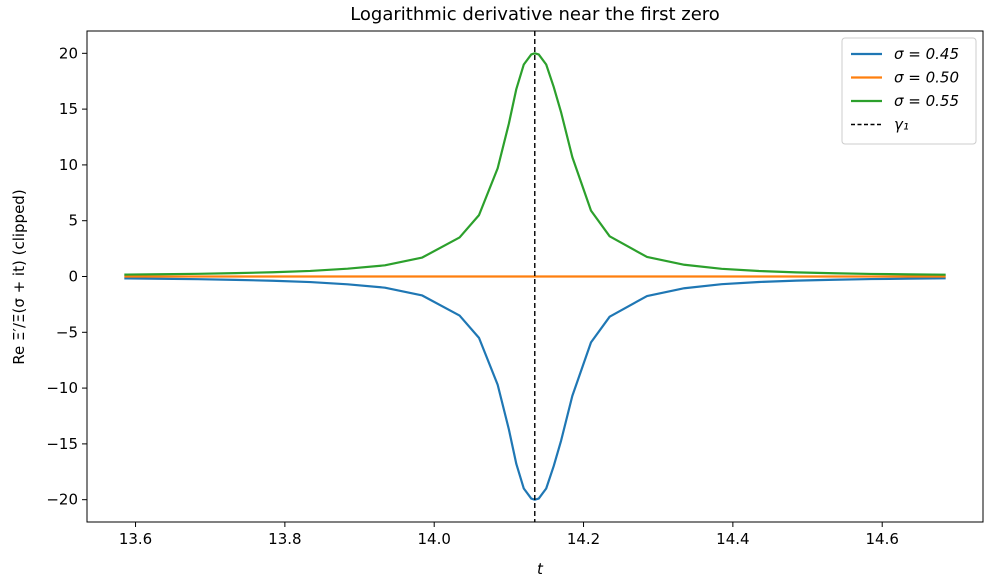 The image size is (984, 581). Describe the element at coordinates (68, 53) in the screenshot. I see `y-tick-label: 20` at that location.